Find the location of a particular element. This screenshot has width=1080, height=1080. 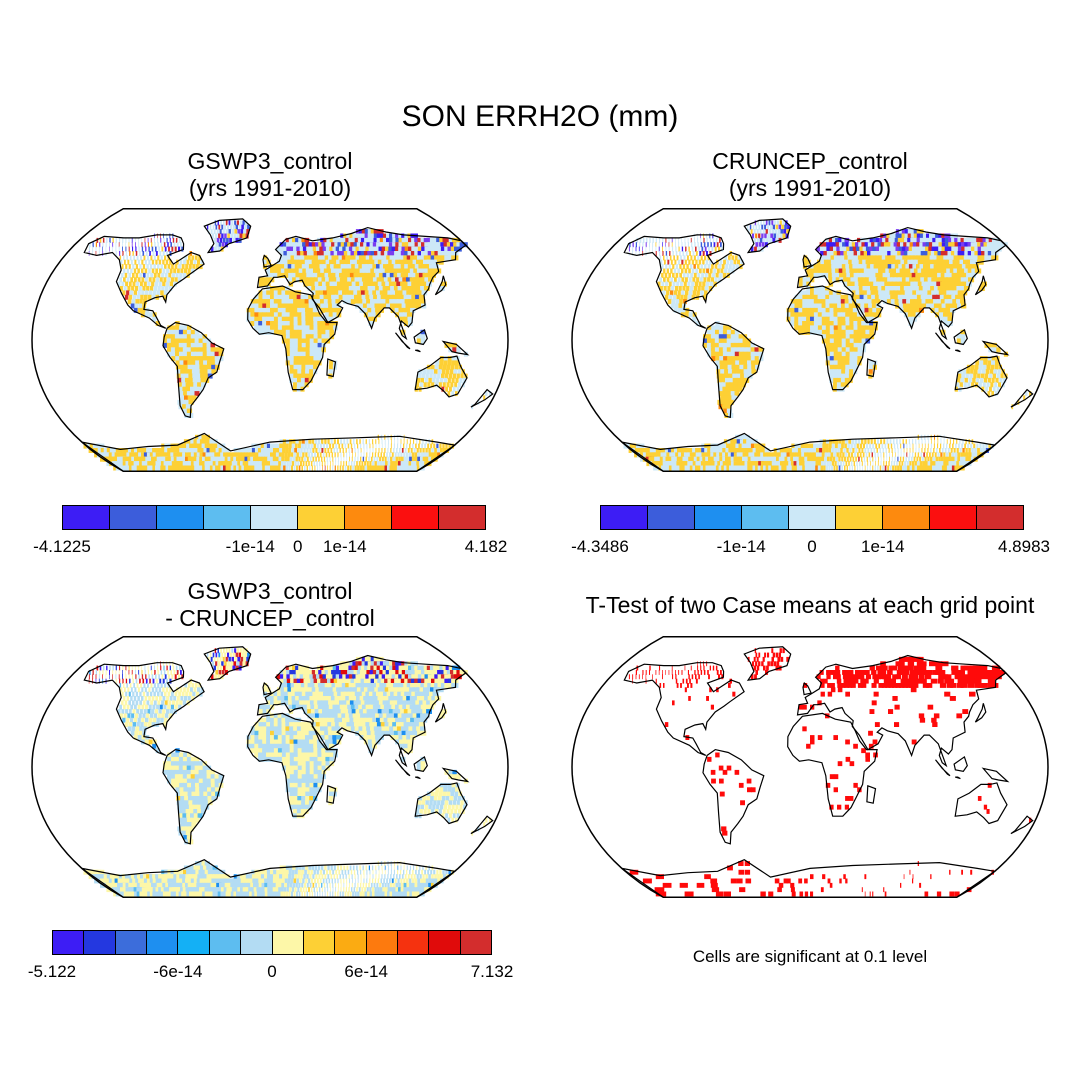

colorbar-difference is located at coordinates (272, 942).